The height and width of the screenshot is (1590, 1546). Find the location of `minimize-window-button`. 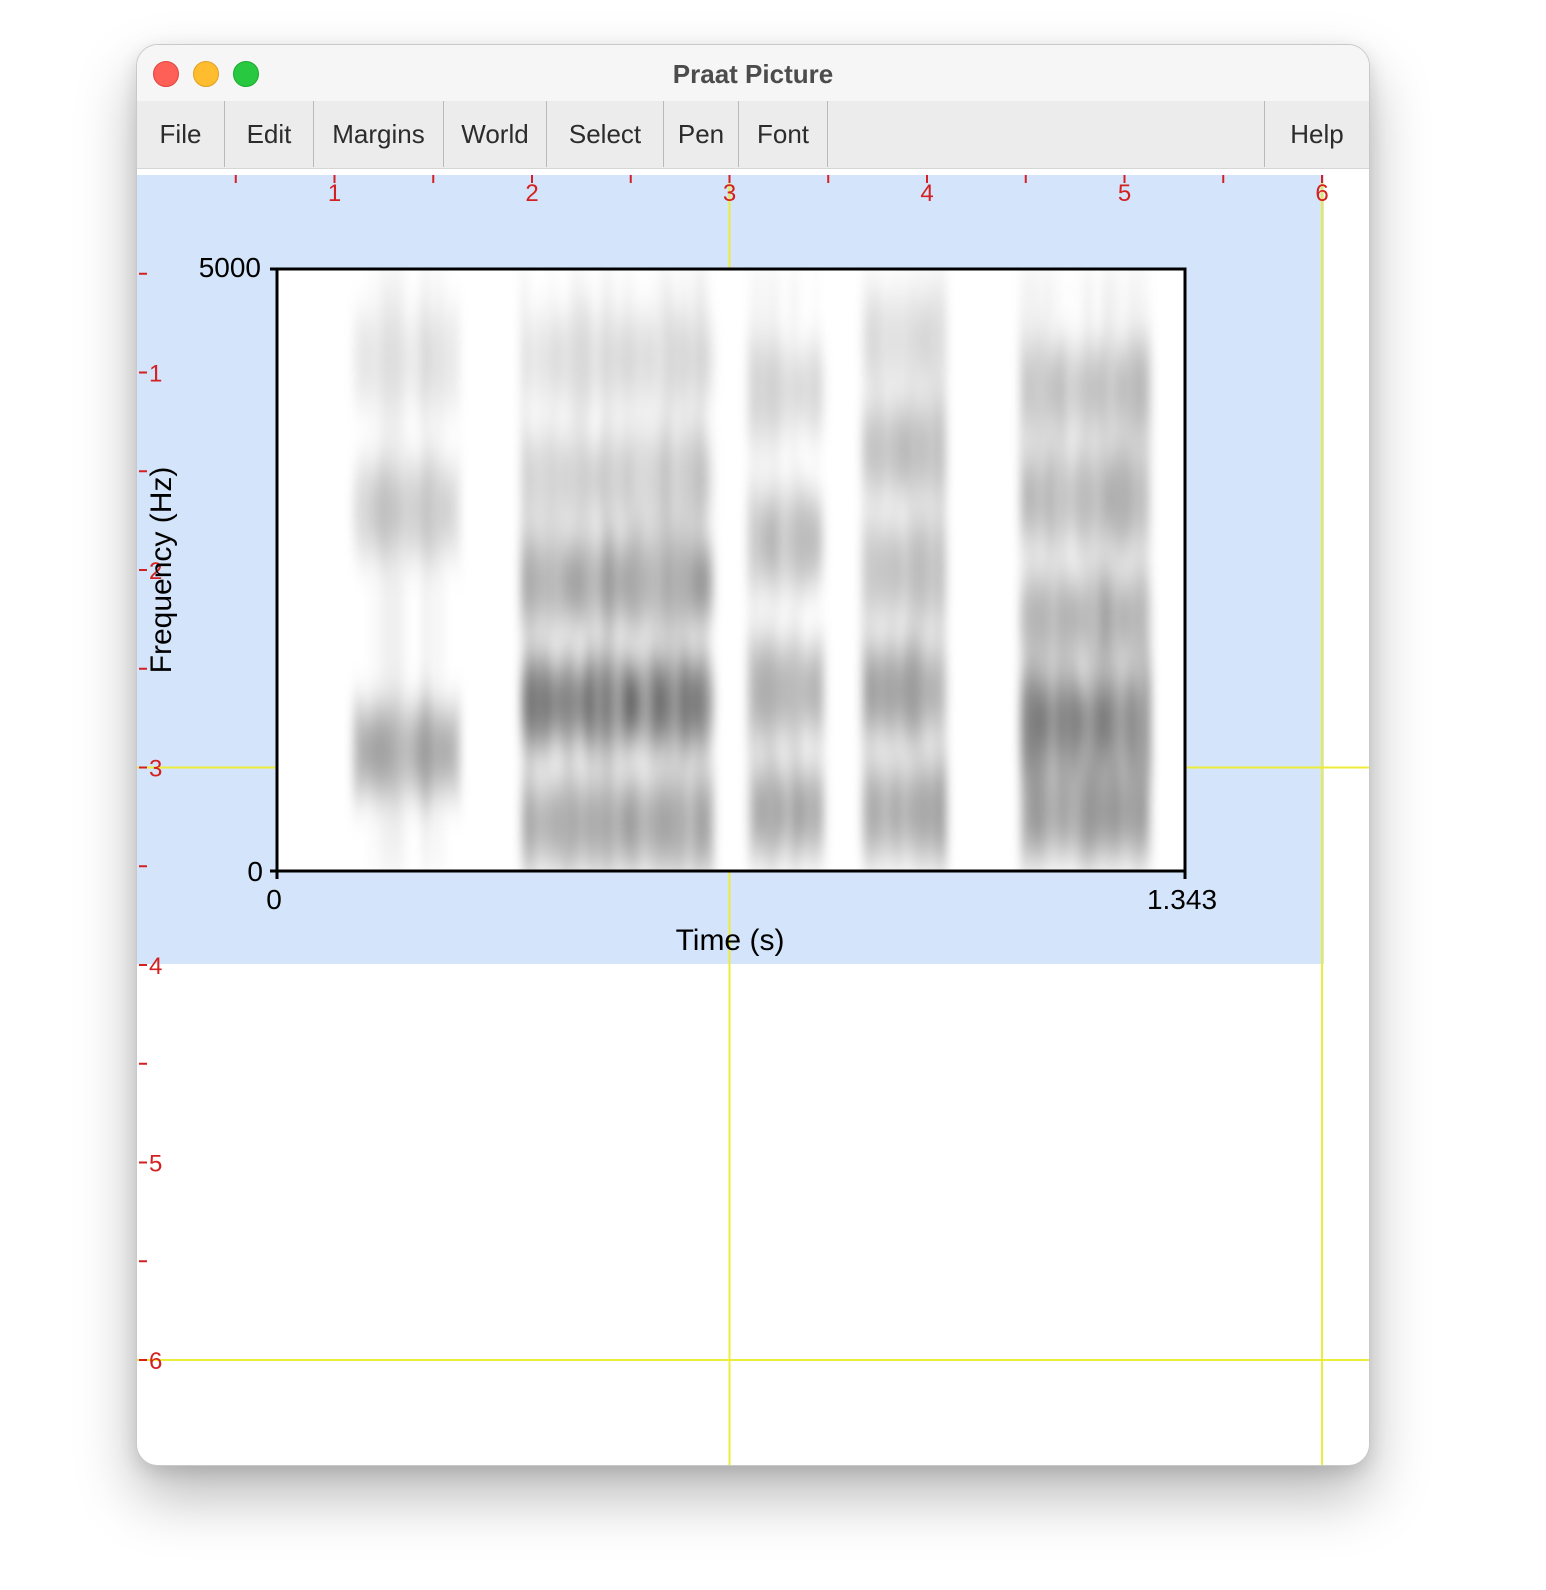

minimize-window-button is located at coordinates (206, 74).